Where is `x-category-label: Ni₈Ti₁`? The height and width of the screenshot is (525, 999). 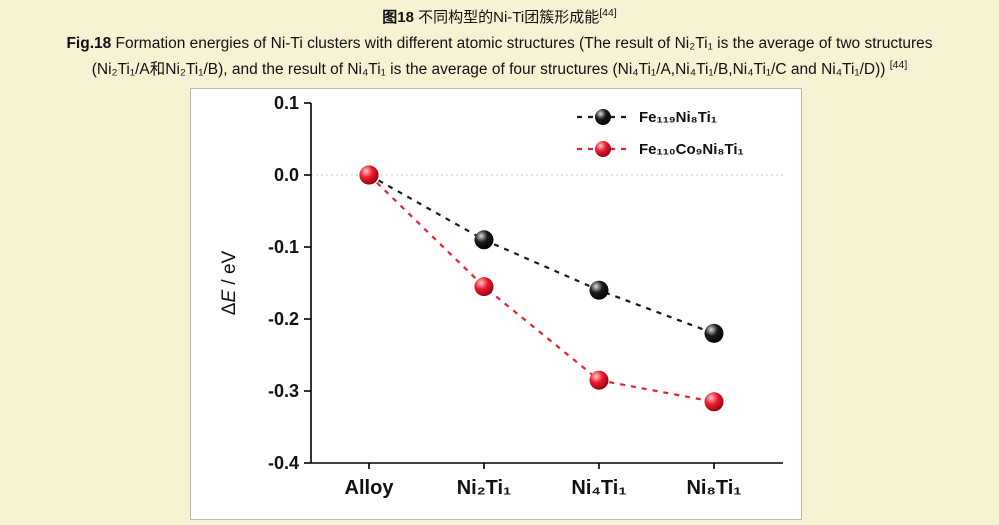
x-category-label: Ni₈Ti₁ is located at coordinates (713, 488).